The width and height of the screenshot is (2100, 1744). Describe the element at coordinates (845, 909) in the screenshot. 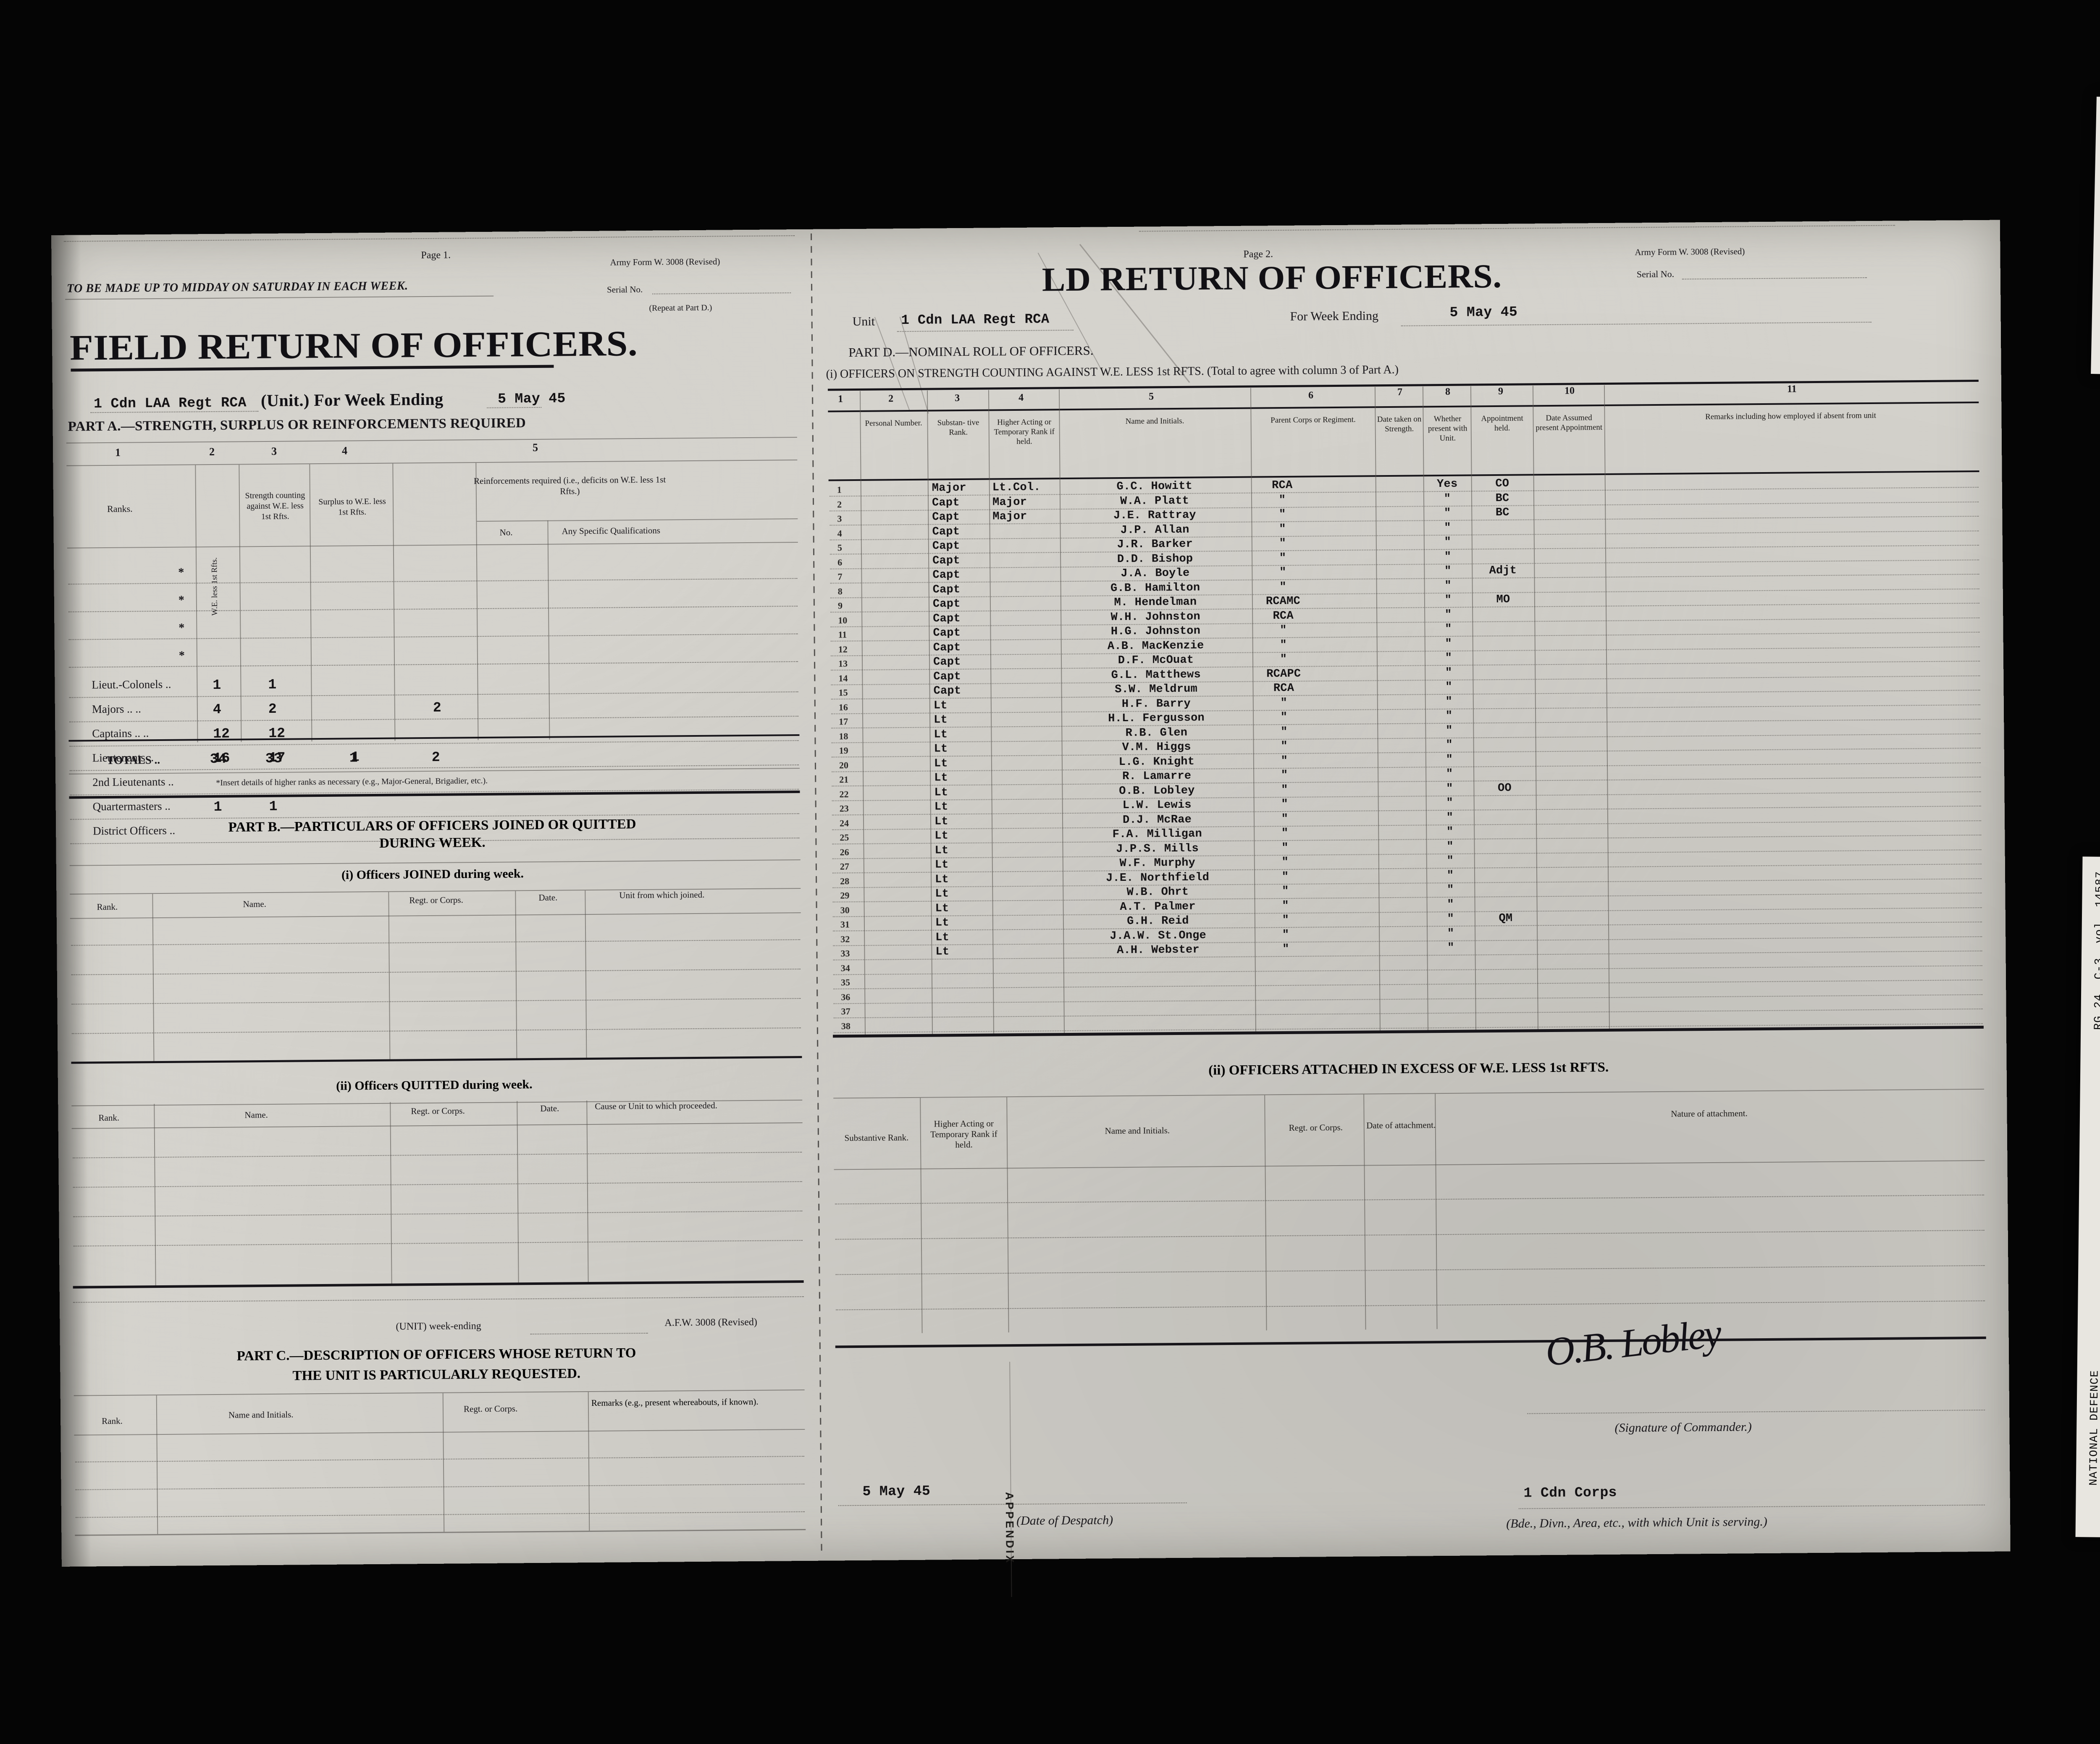

I see `roll-row-number: 30` at that location.